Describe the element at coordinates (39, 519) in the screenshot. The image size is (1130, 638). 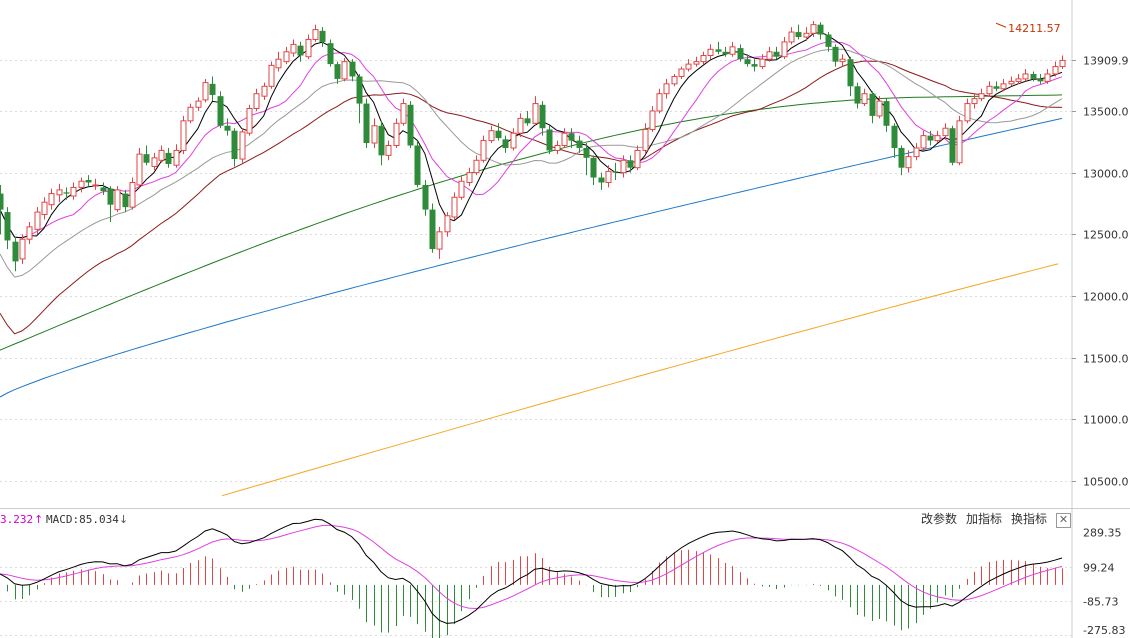
I see `up-arrow-icon: ↑` at that location.